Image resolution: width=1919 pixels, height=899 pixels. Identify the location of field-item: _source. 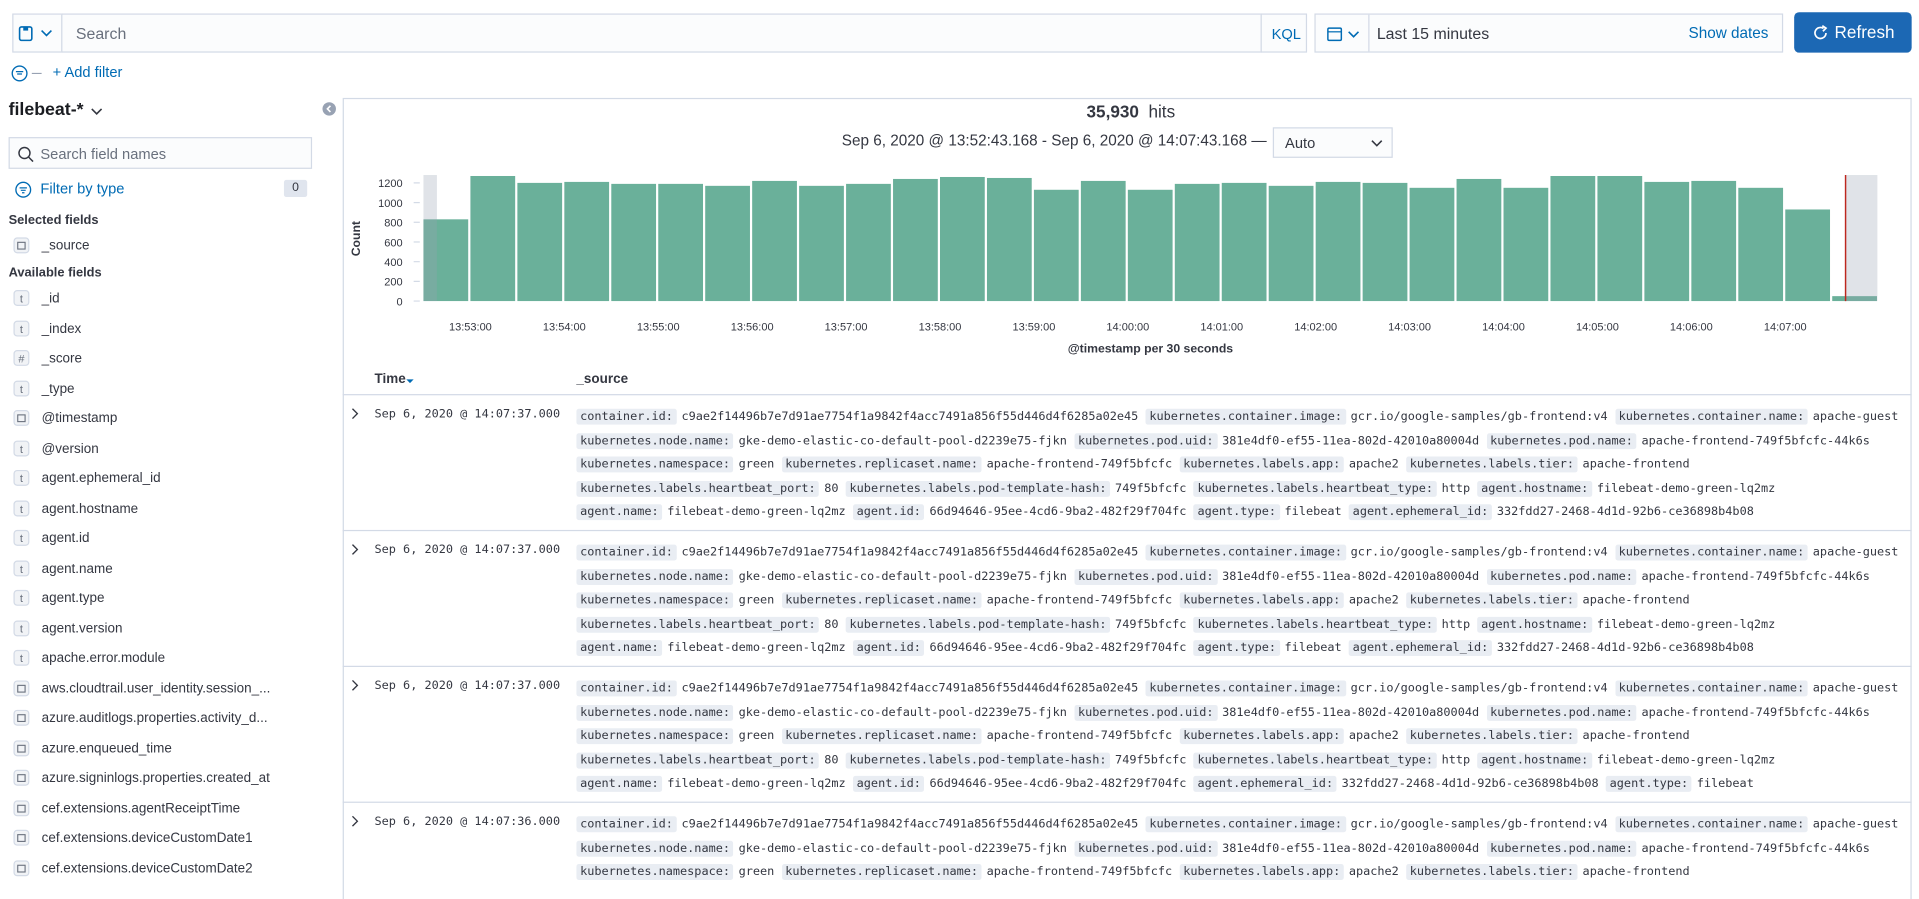
(165, 245).